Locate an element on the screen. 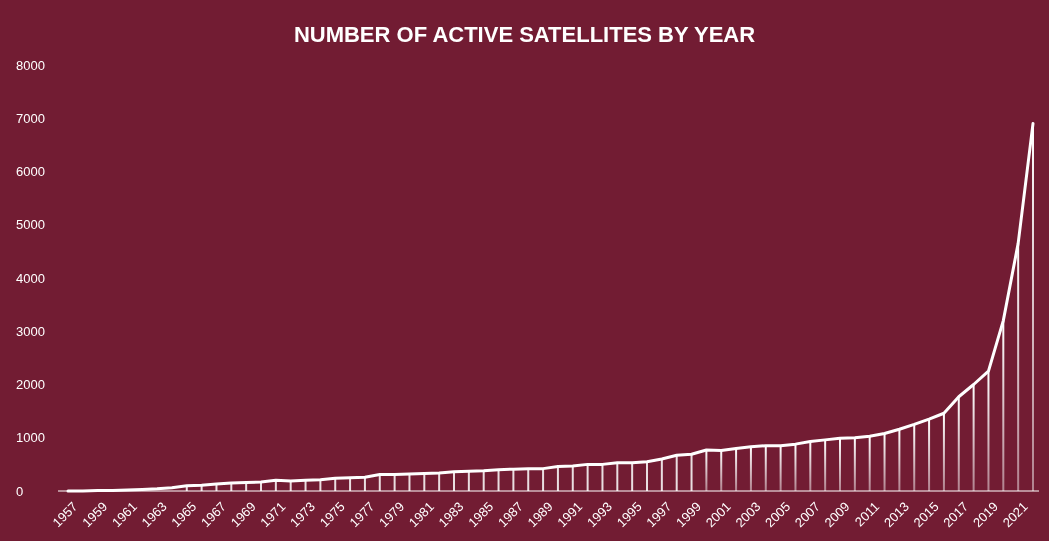 The width and height of the screenshot is (1049, 541). y-tick-label: 7000 is located at coordinates (30, 118).